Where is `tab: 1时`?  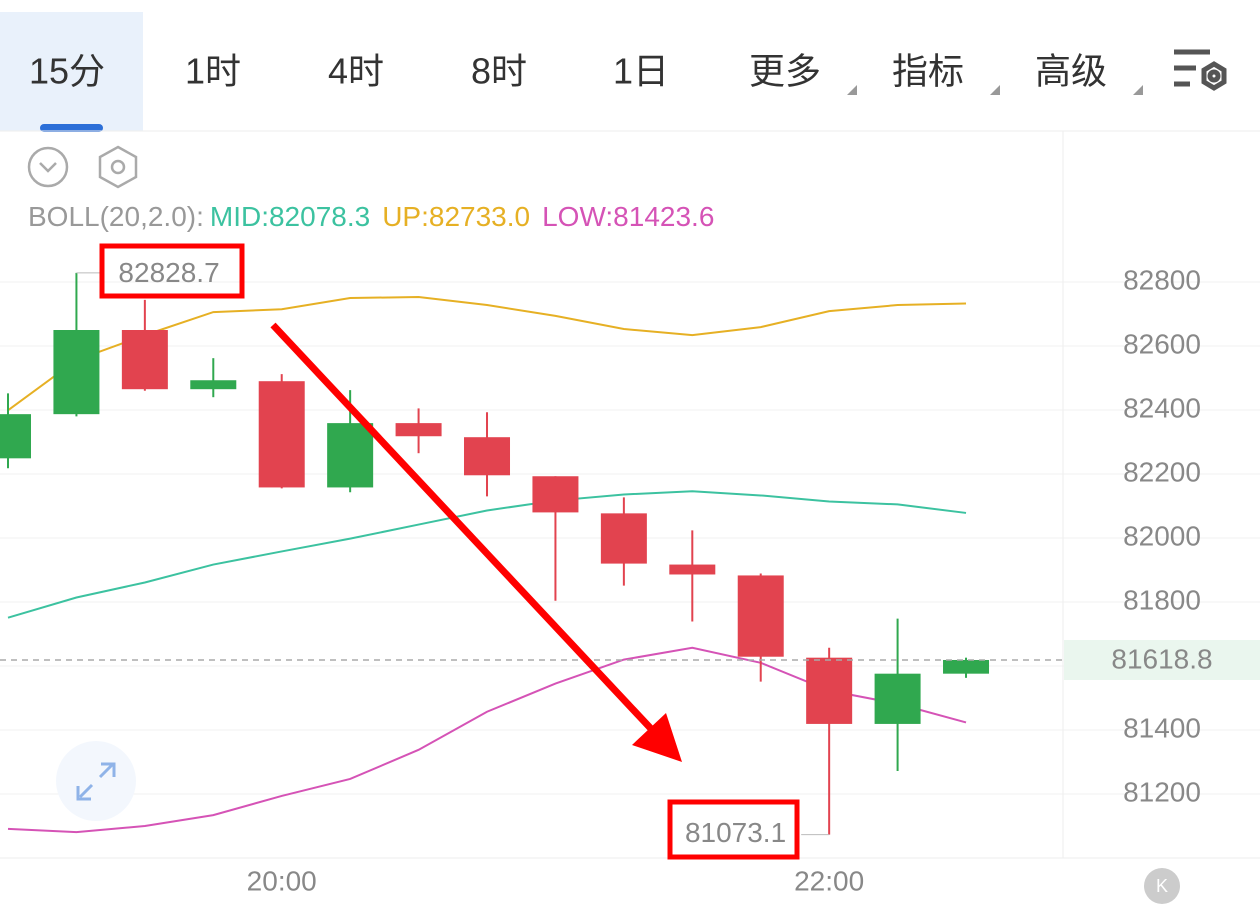
tab: 1时 is located at coordinates (213, 71).